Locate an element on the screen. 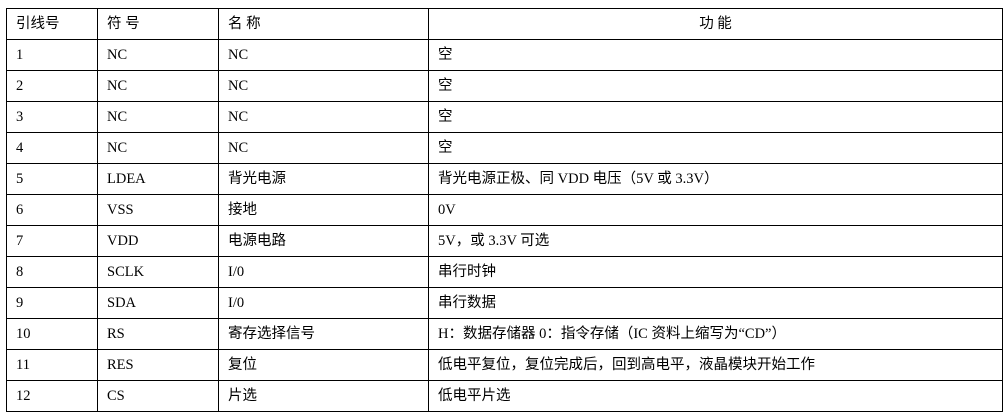  cell-name: 背光电源 is located at coordinates (323, 179).